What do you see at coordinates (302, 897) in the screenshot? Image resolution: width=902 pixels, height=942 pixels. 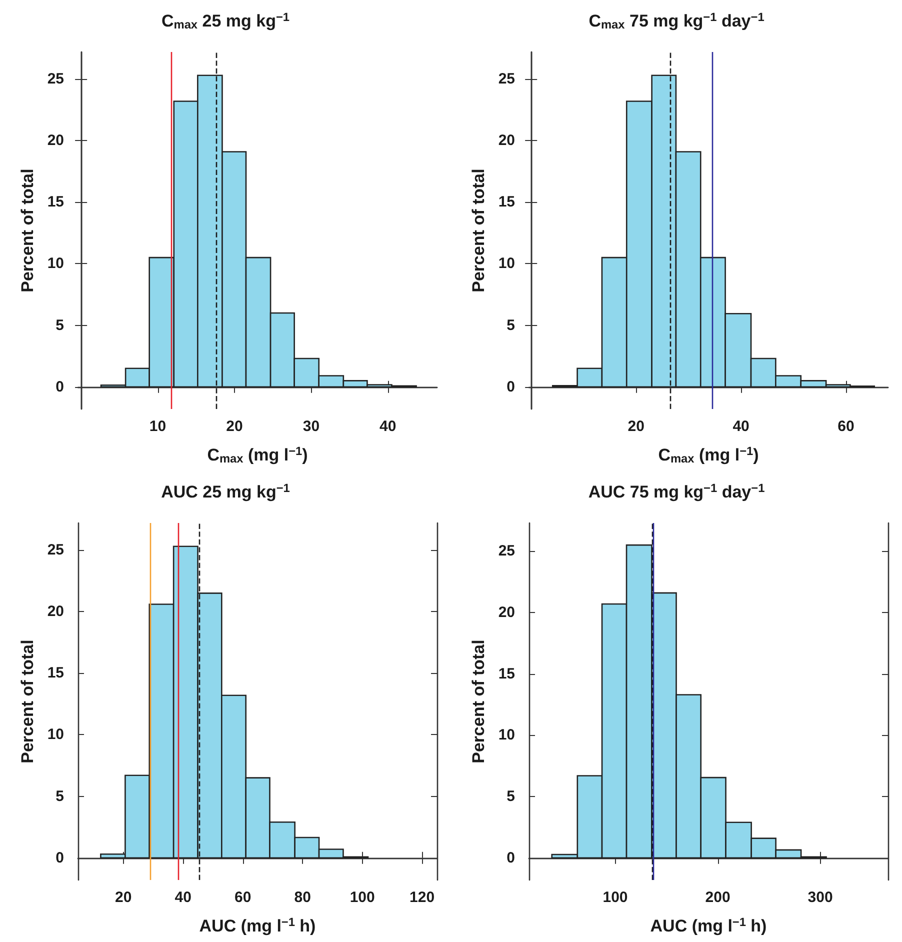 I see `x-tick-label: 80` at bounding box center [302, 897].